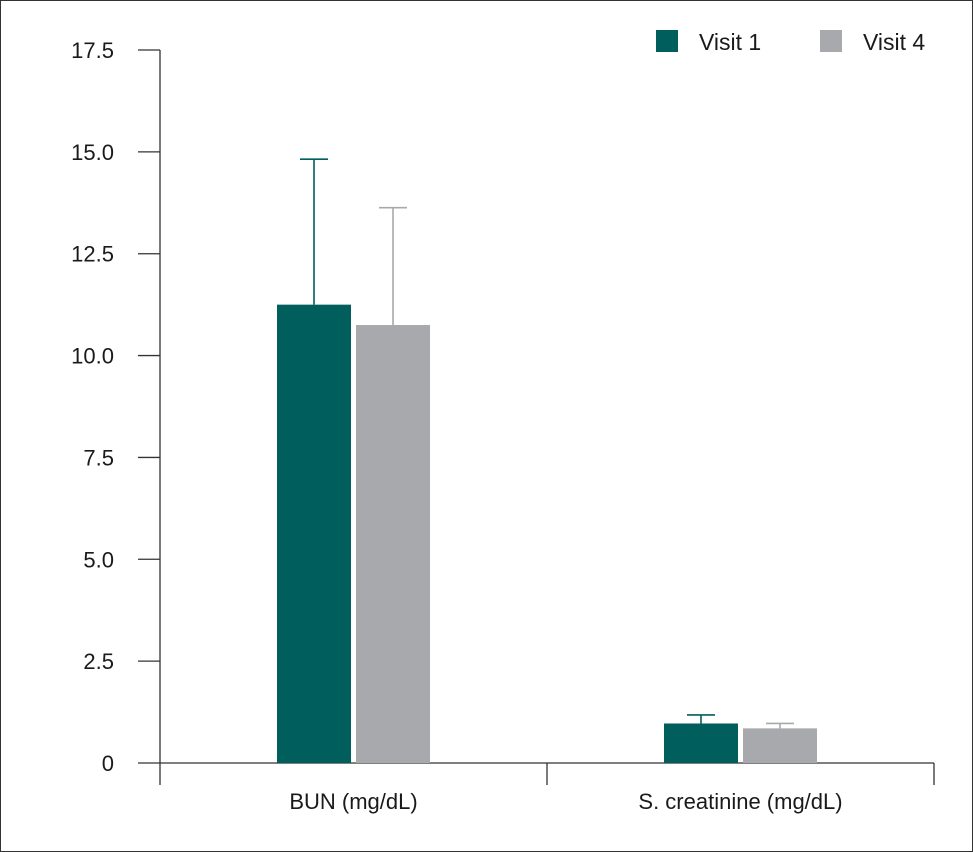  I want to click on y-tick-label: 17.5, so click(92, 50).